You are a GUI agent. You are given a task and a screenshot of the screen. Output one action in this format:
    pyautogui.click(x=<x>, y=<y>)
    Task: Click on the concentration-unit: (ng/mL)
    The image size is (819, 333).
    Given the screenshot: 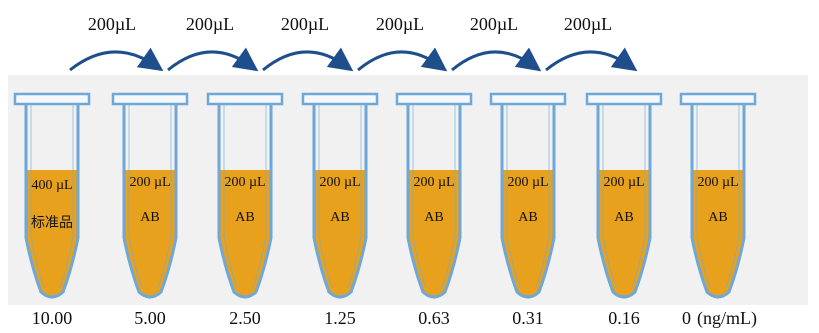 What is the action you would take?
    pyautogui.click(x=727, y=318)
    